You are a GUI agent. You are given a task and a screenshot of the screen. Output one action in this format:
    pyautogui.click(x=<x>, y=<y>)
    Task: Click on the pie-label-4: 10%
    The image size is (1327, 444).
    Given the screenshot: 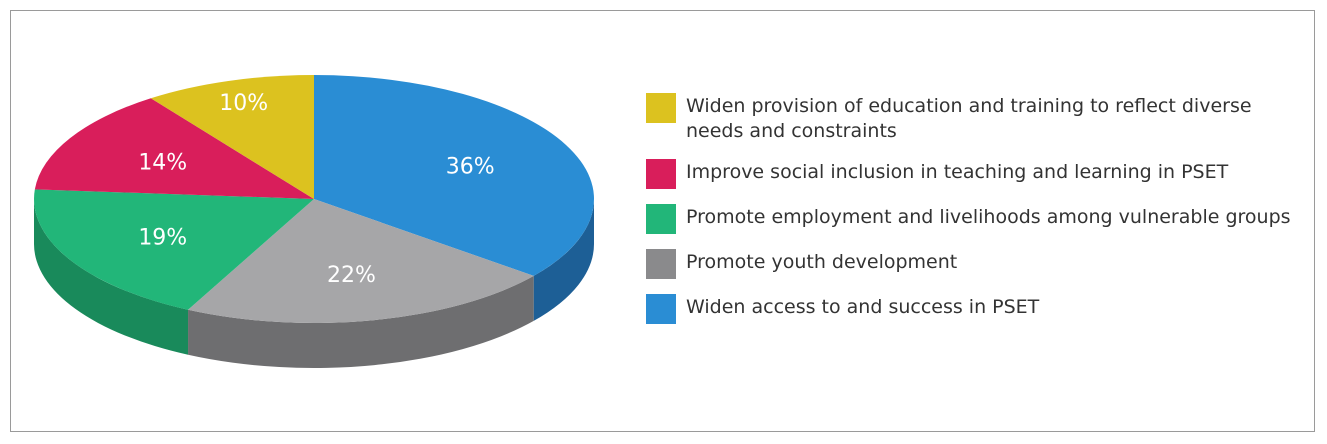 What is the action you would take?
    pyautogui.click(x=243, y=103)
    